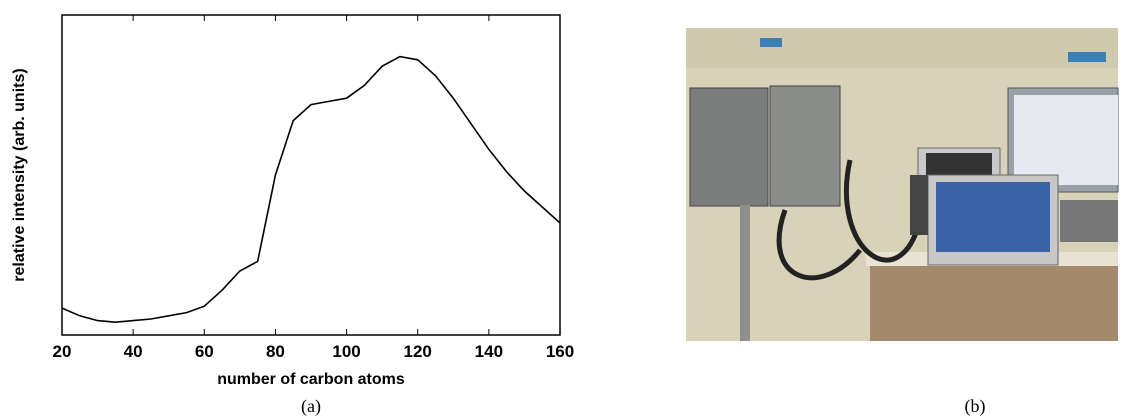  Describe the element at coordinates (919, 205) in the screenshot. I see `device` at that location.